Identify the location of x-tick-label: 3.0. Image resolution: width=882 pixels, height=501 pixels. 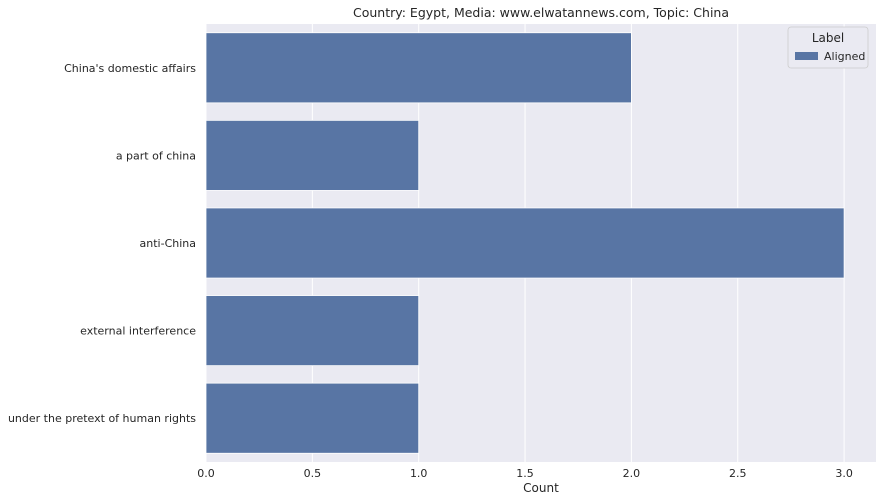
(844, 473).